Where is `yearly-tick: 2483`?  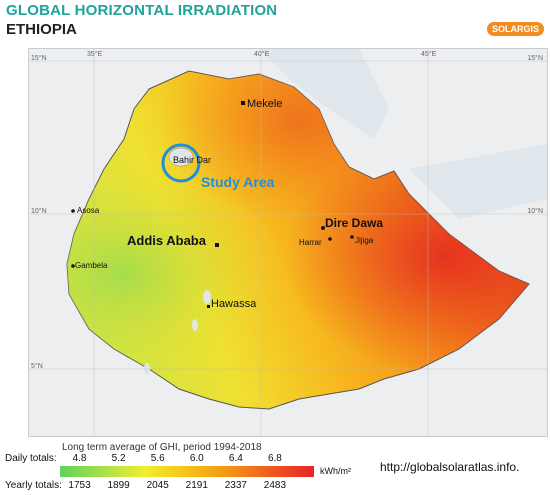
yearly-tick: 2483 is located at coordinates (275, 485).